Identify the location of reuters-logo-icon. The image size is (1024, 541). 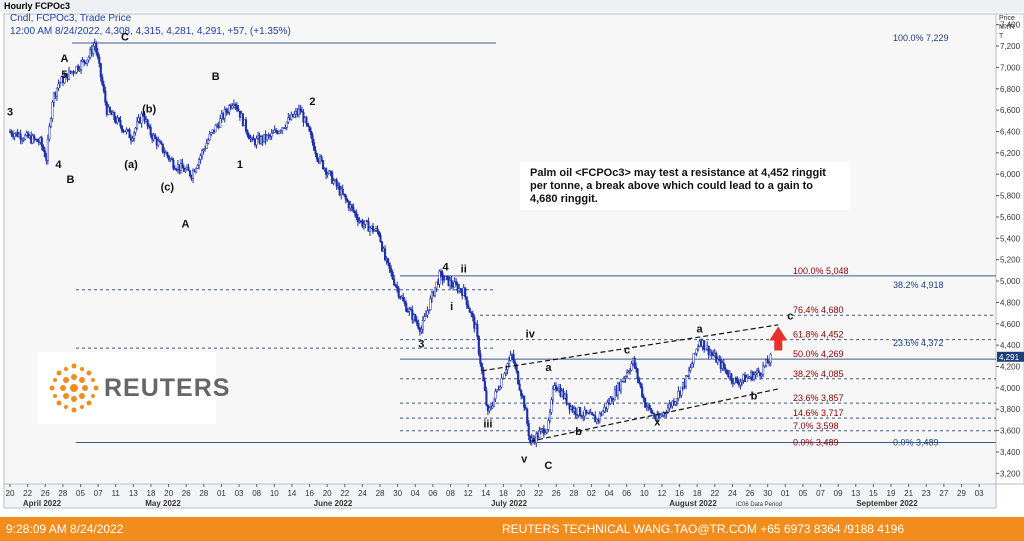
(74, 388).